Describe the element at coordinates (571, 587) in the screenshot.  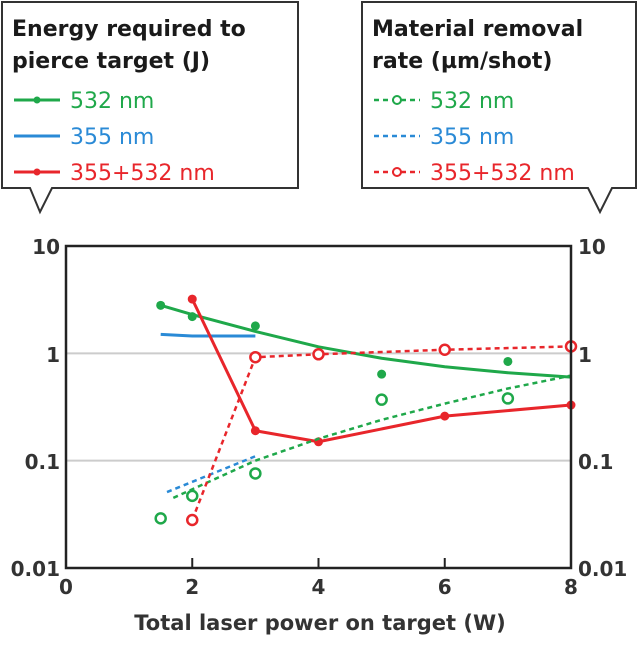
I see `x-tick-label: 8` at that location.